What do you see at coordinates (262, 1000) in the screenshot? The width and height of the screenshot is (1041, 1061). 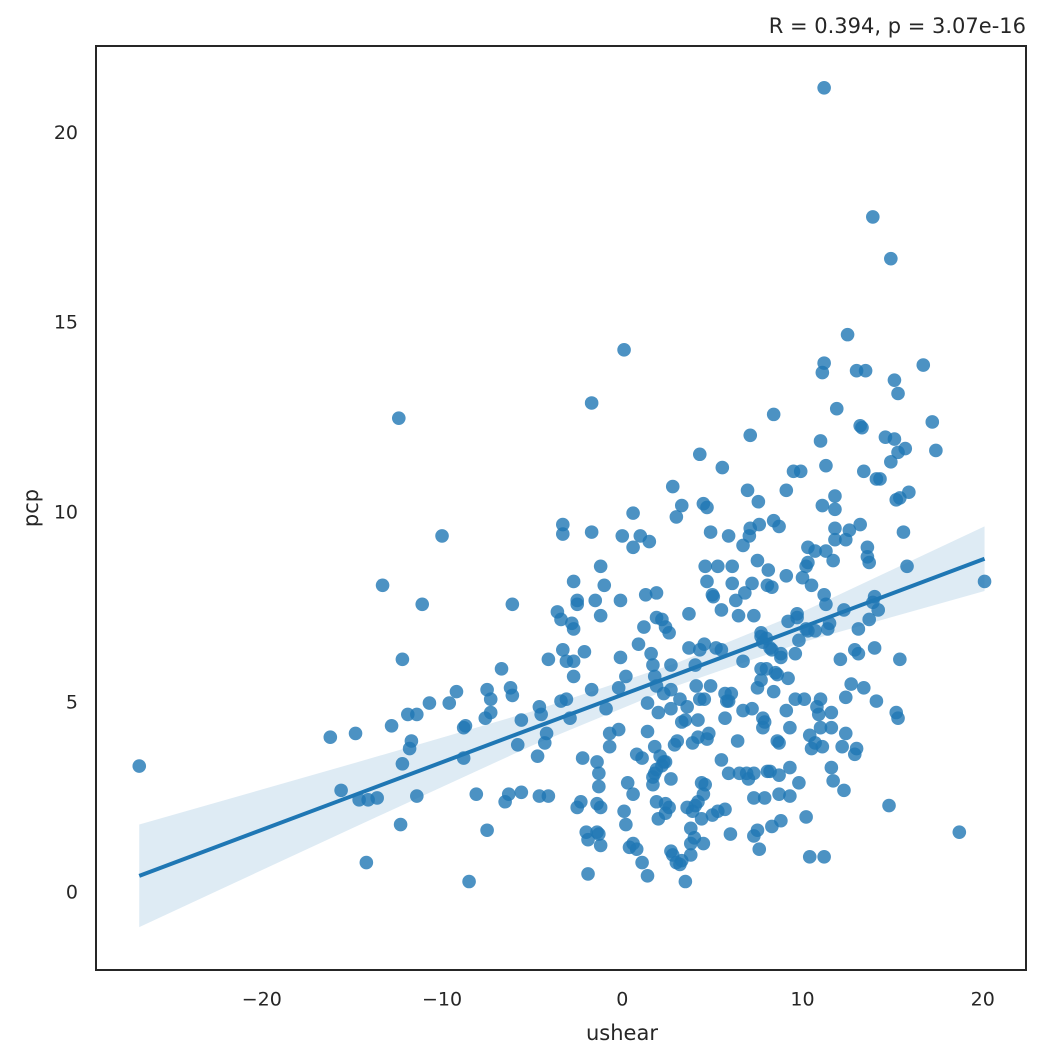 I see `x-tick-label: −20` at bounding box center [262, 1000].